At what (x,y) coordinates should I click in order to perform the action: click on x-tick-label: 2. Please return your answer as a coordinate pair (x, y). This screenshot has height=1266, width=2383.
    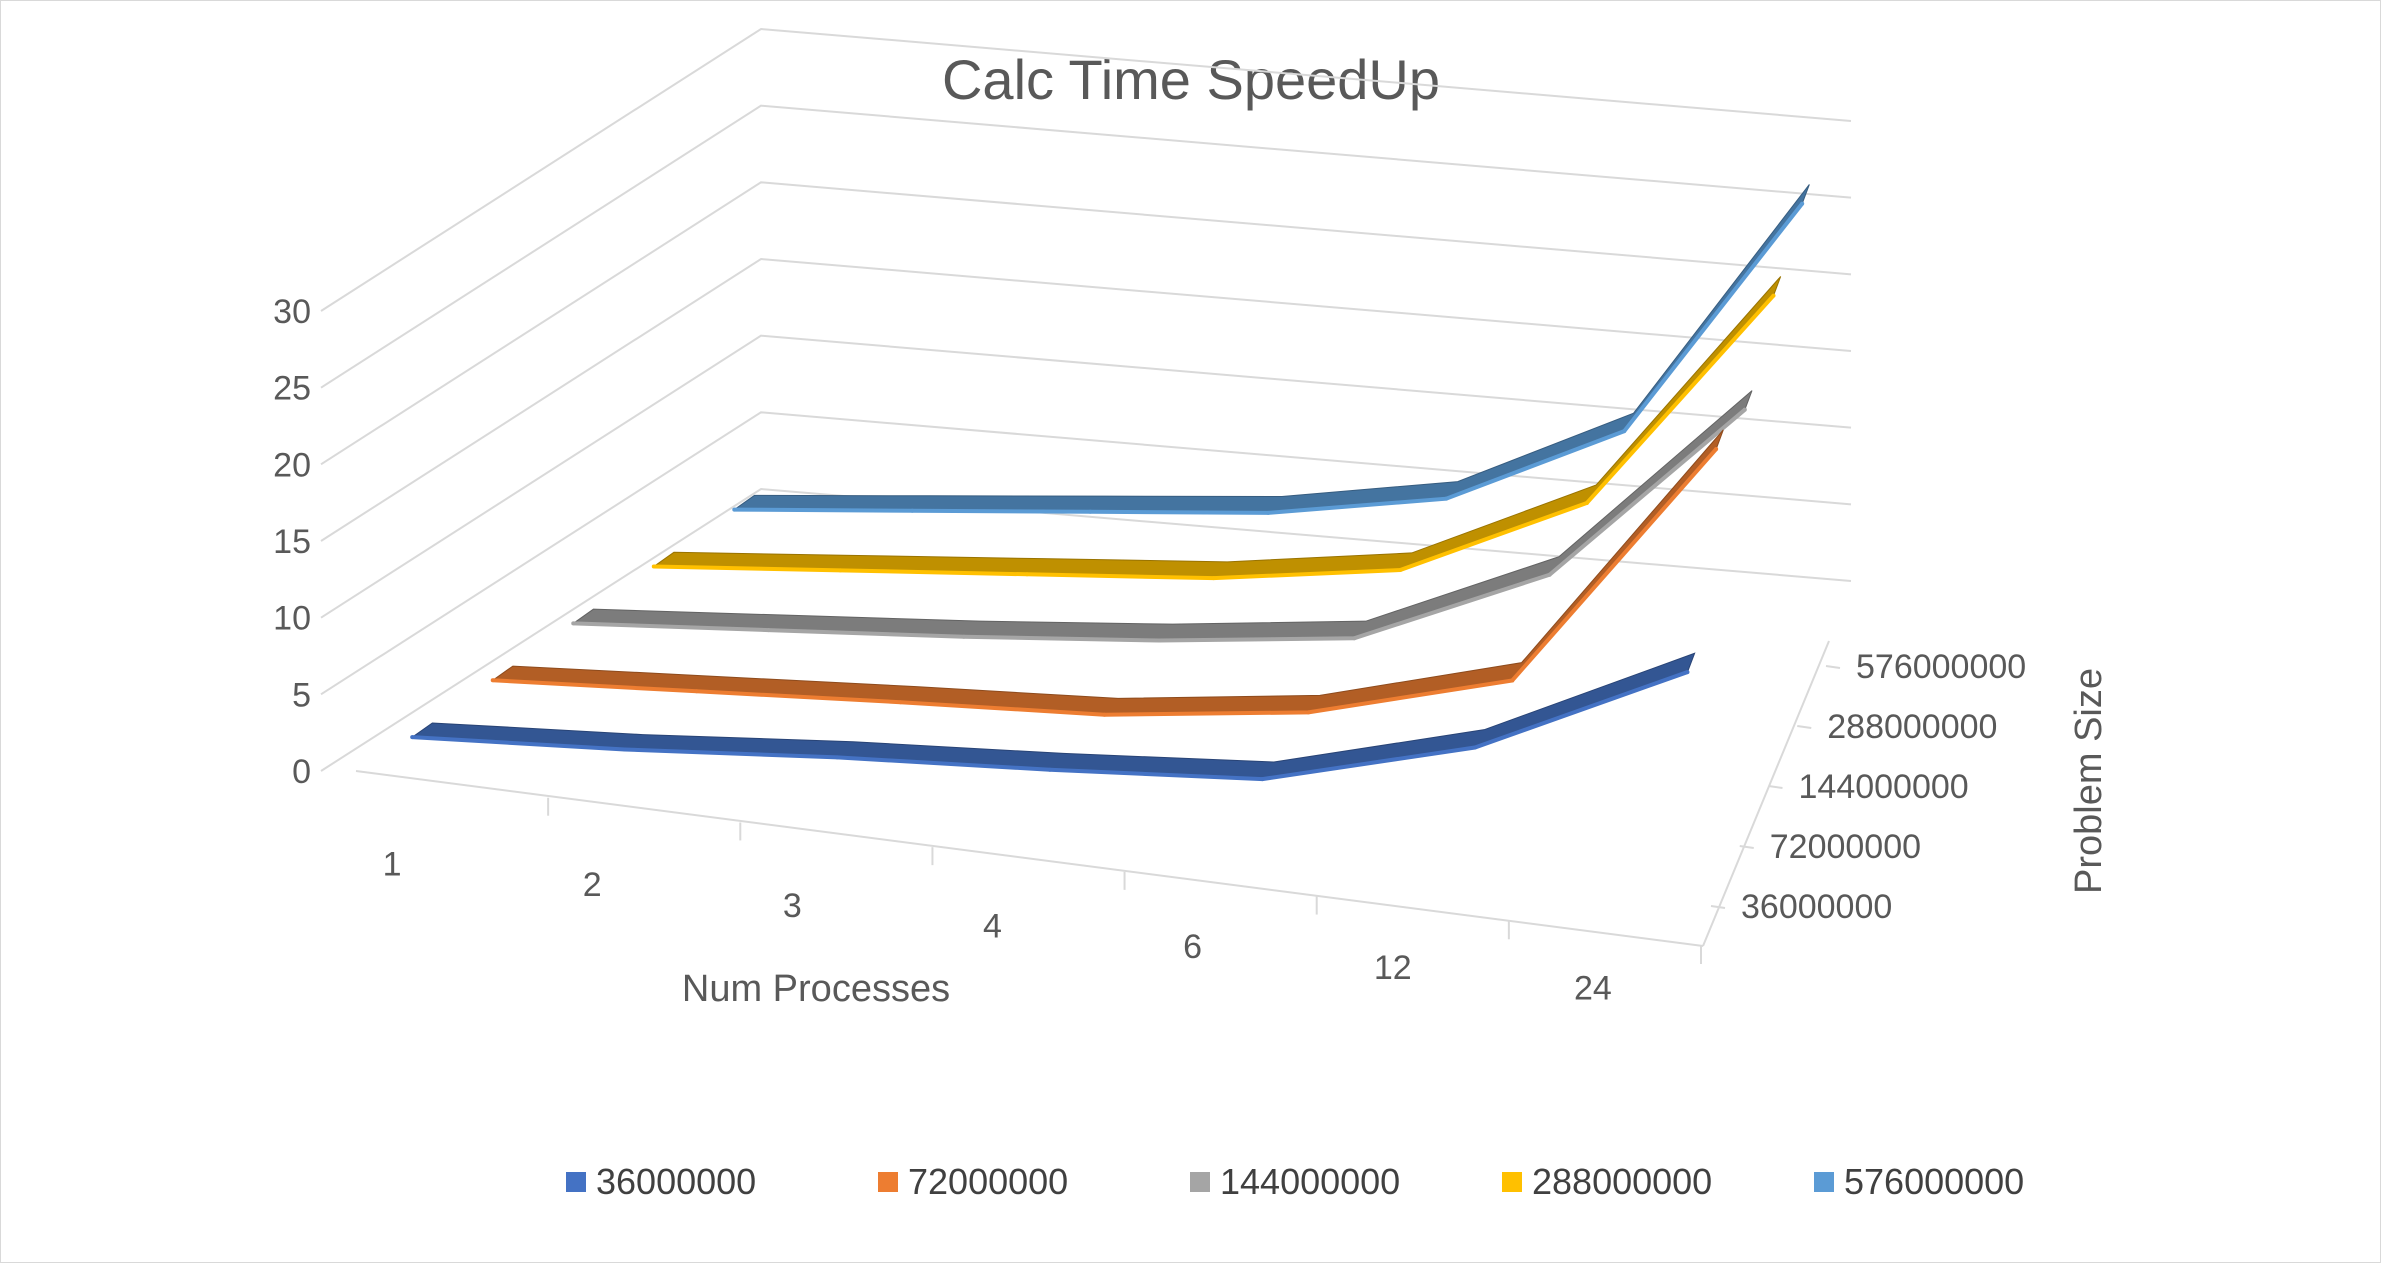
    Looking at the image, I should click on (592, 885).